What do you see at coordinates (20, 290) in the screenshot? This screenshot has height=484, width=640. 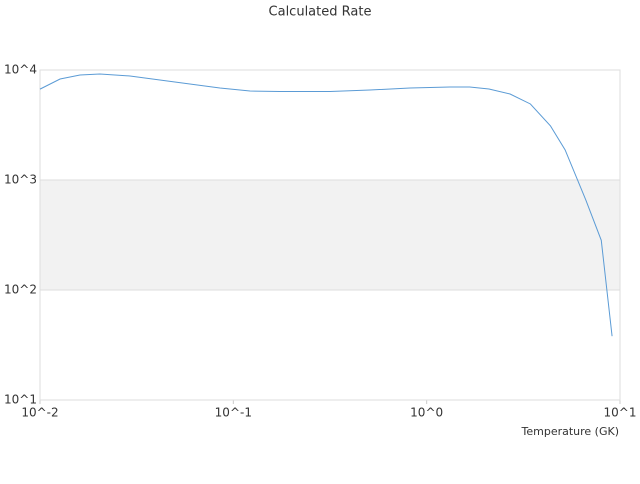 I see `y-tick-label: 10^2` at bounding box center [20, 290].